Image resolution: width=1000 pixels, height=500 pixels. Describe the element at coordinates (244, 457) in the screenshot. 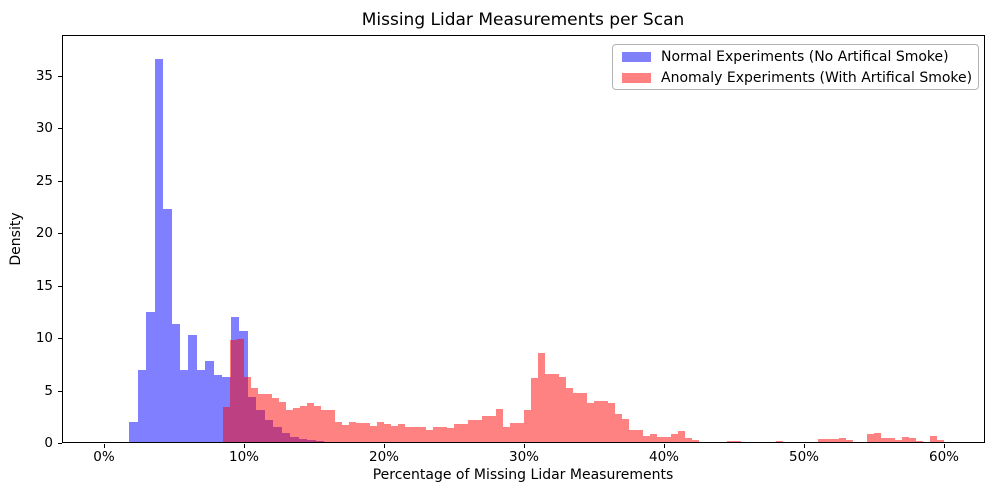

I see `x-tick-label: 10%` at that location.